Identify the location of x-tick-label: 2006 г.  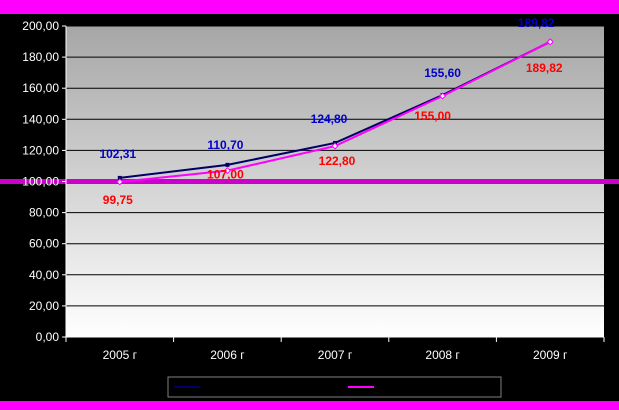
(227, 355).